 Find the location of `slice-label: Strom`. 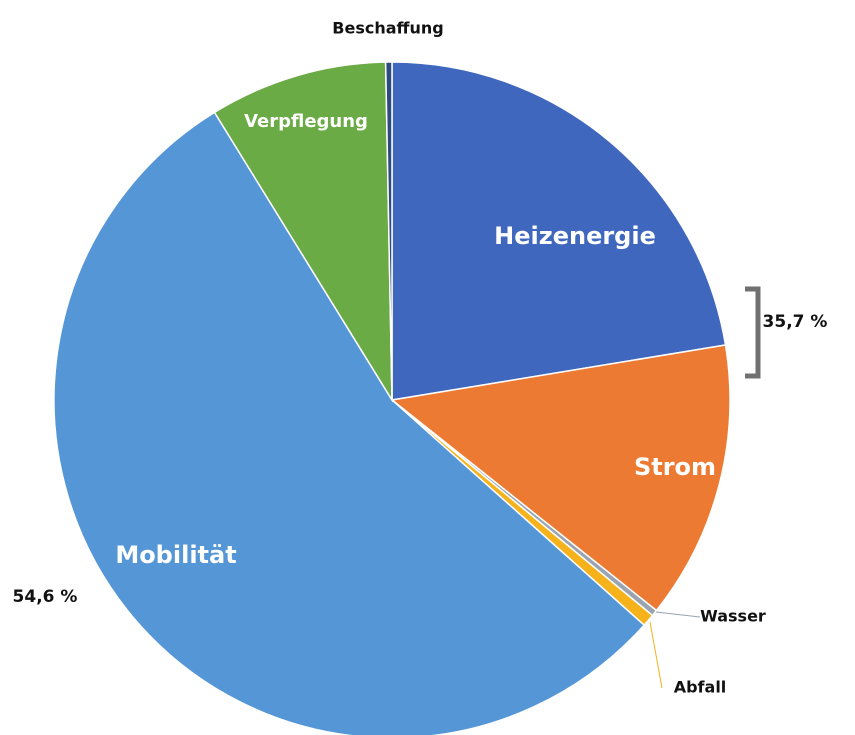

slice-label: Strom is located at coordinates (675, 467).